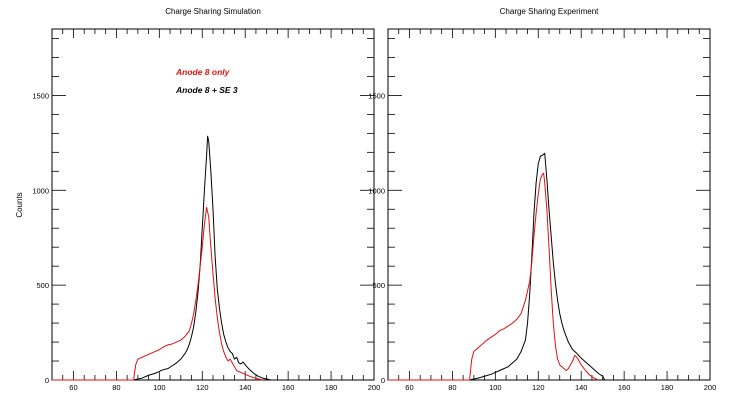 This screenshot has height=408, width=747. Describe the element at coordinates (73, 387) in the screenshot. I see `simulation-x-tick-label: 60` at that location.